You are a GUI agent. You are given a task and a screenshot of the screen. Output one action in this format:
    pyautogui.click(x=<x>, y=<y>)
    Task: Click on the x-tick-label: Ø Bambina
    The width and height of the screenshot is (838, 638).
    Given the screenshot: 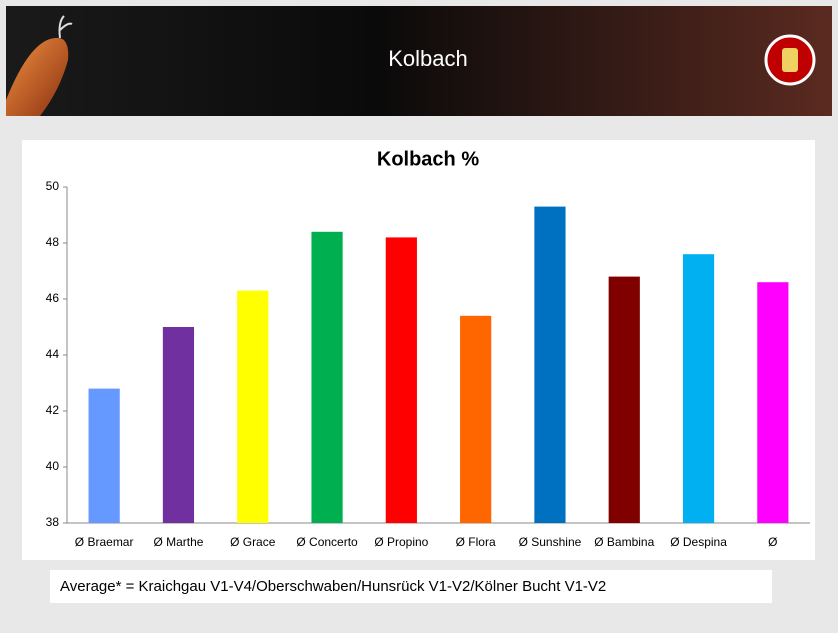 What is the action you would take?
    pyautogui.click(x=624, y=542)
    